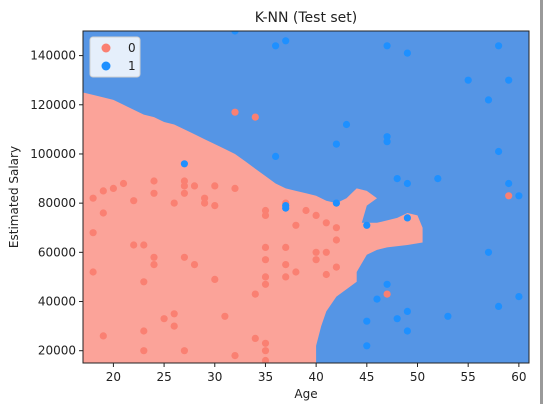  What do you see at coordinates (115, 57) in the screenshot?
I see `legend: 0 1` at bounding box center [115, 57].